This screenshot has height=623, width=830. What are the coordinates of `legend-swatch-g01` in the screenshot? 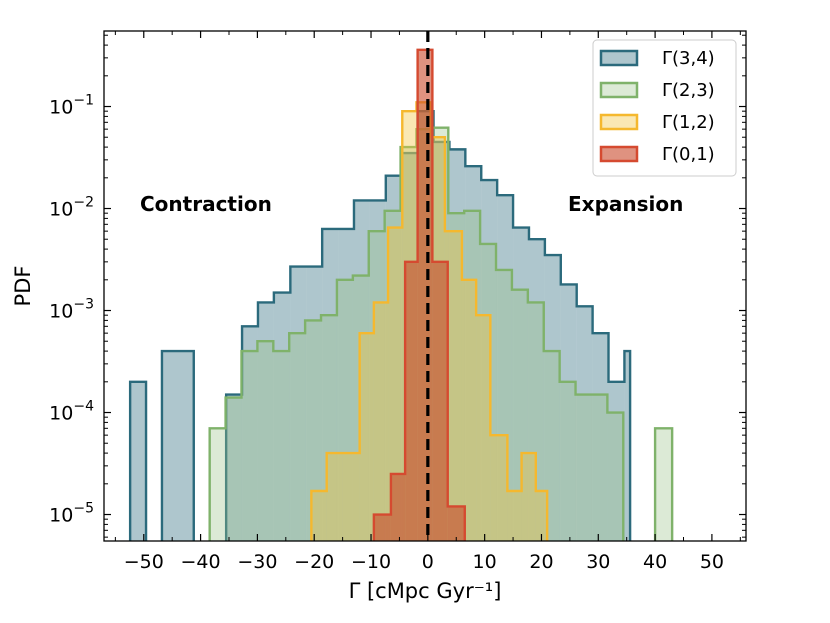 It's located at (619, 154).